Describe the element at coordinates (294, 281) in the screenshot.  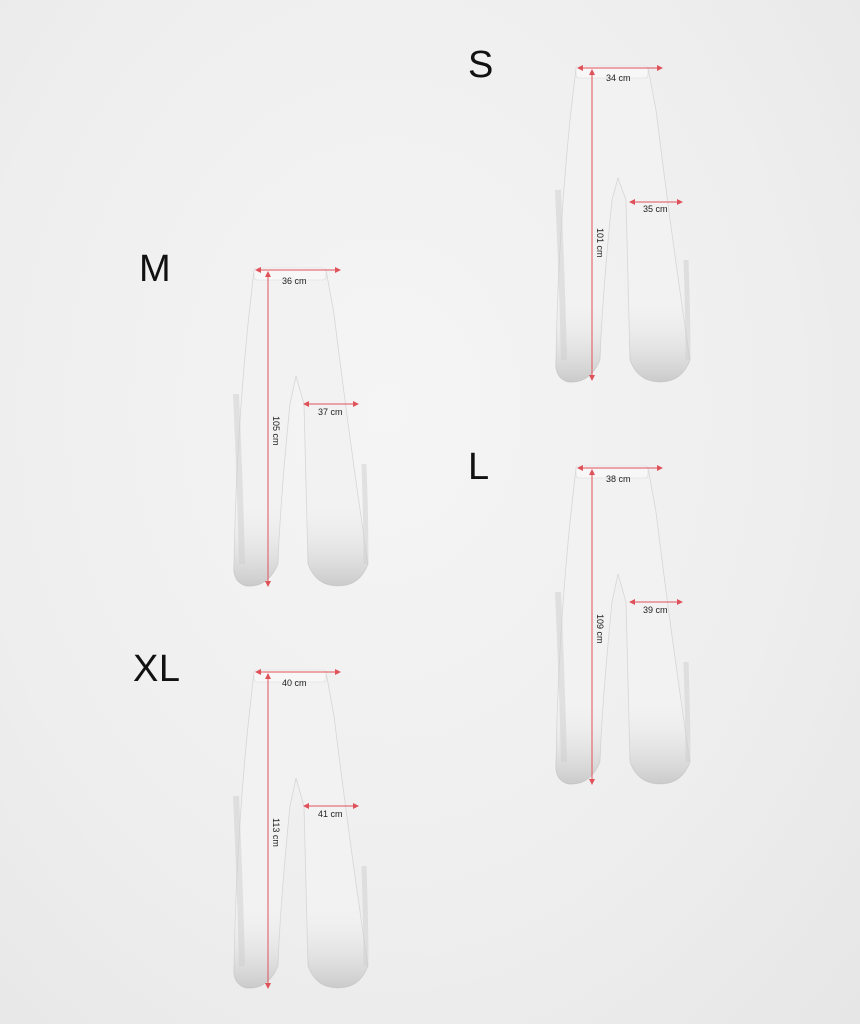
I see `waist-measure-m: 36 cm` at that location.